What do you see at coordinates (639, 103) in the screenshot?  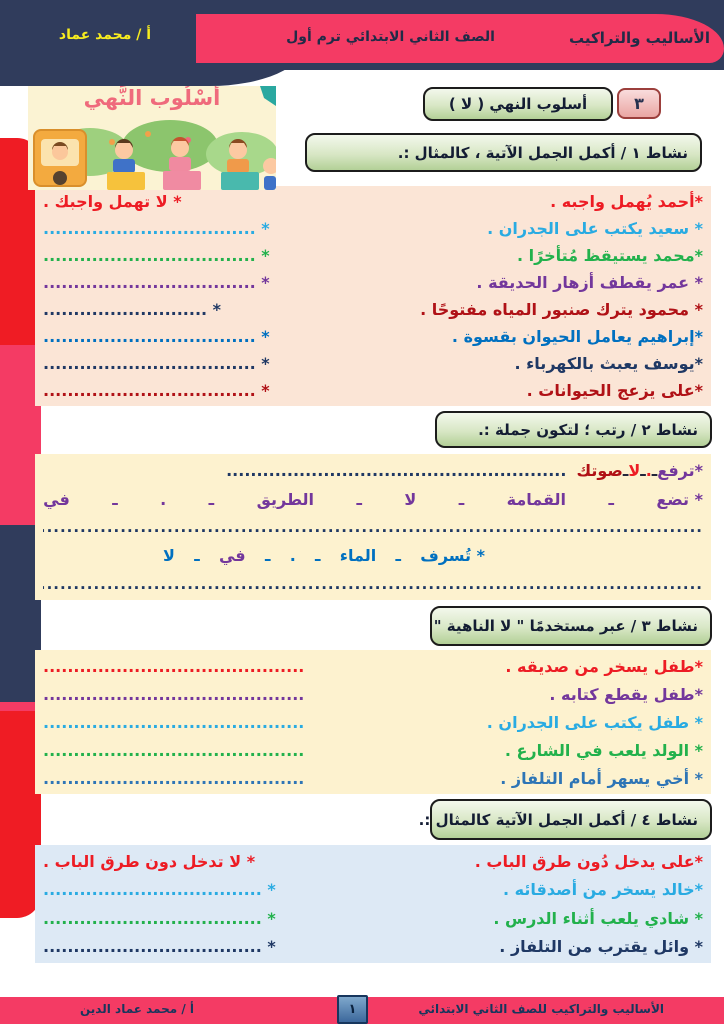 I see `lesson-number-box: ٣` at bounding box center [639, 103].